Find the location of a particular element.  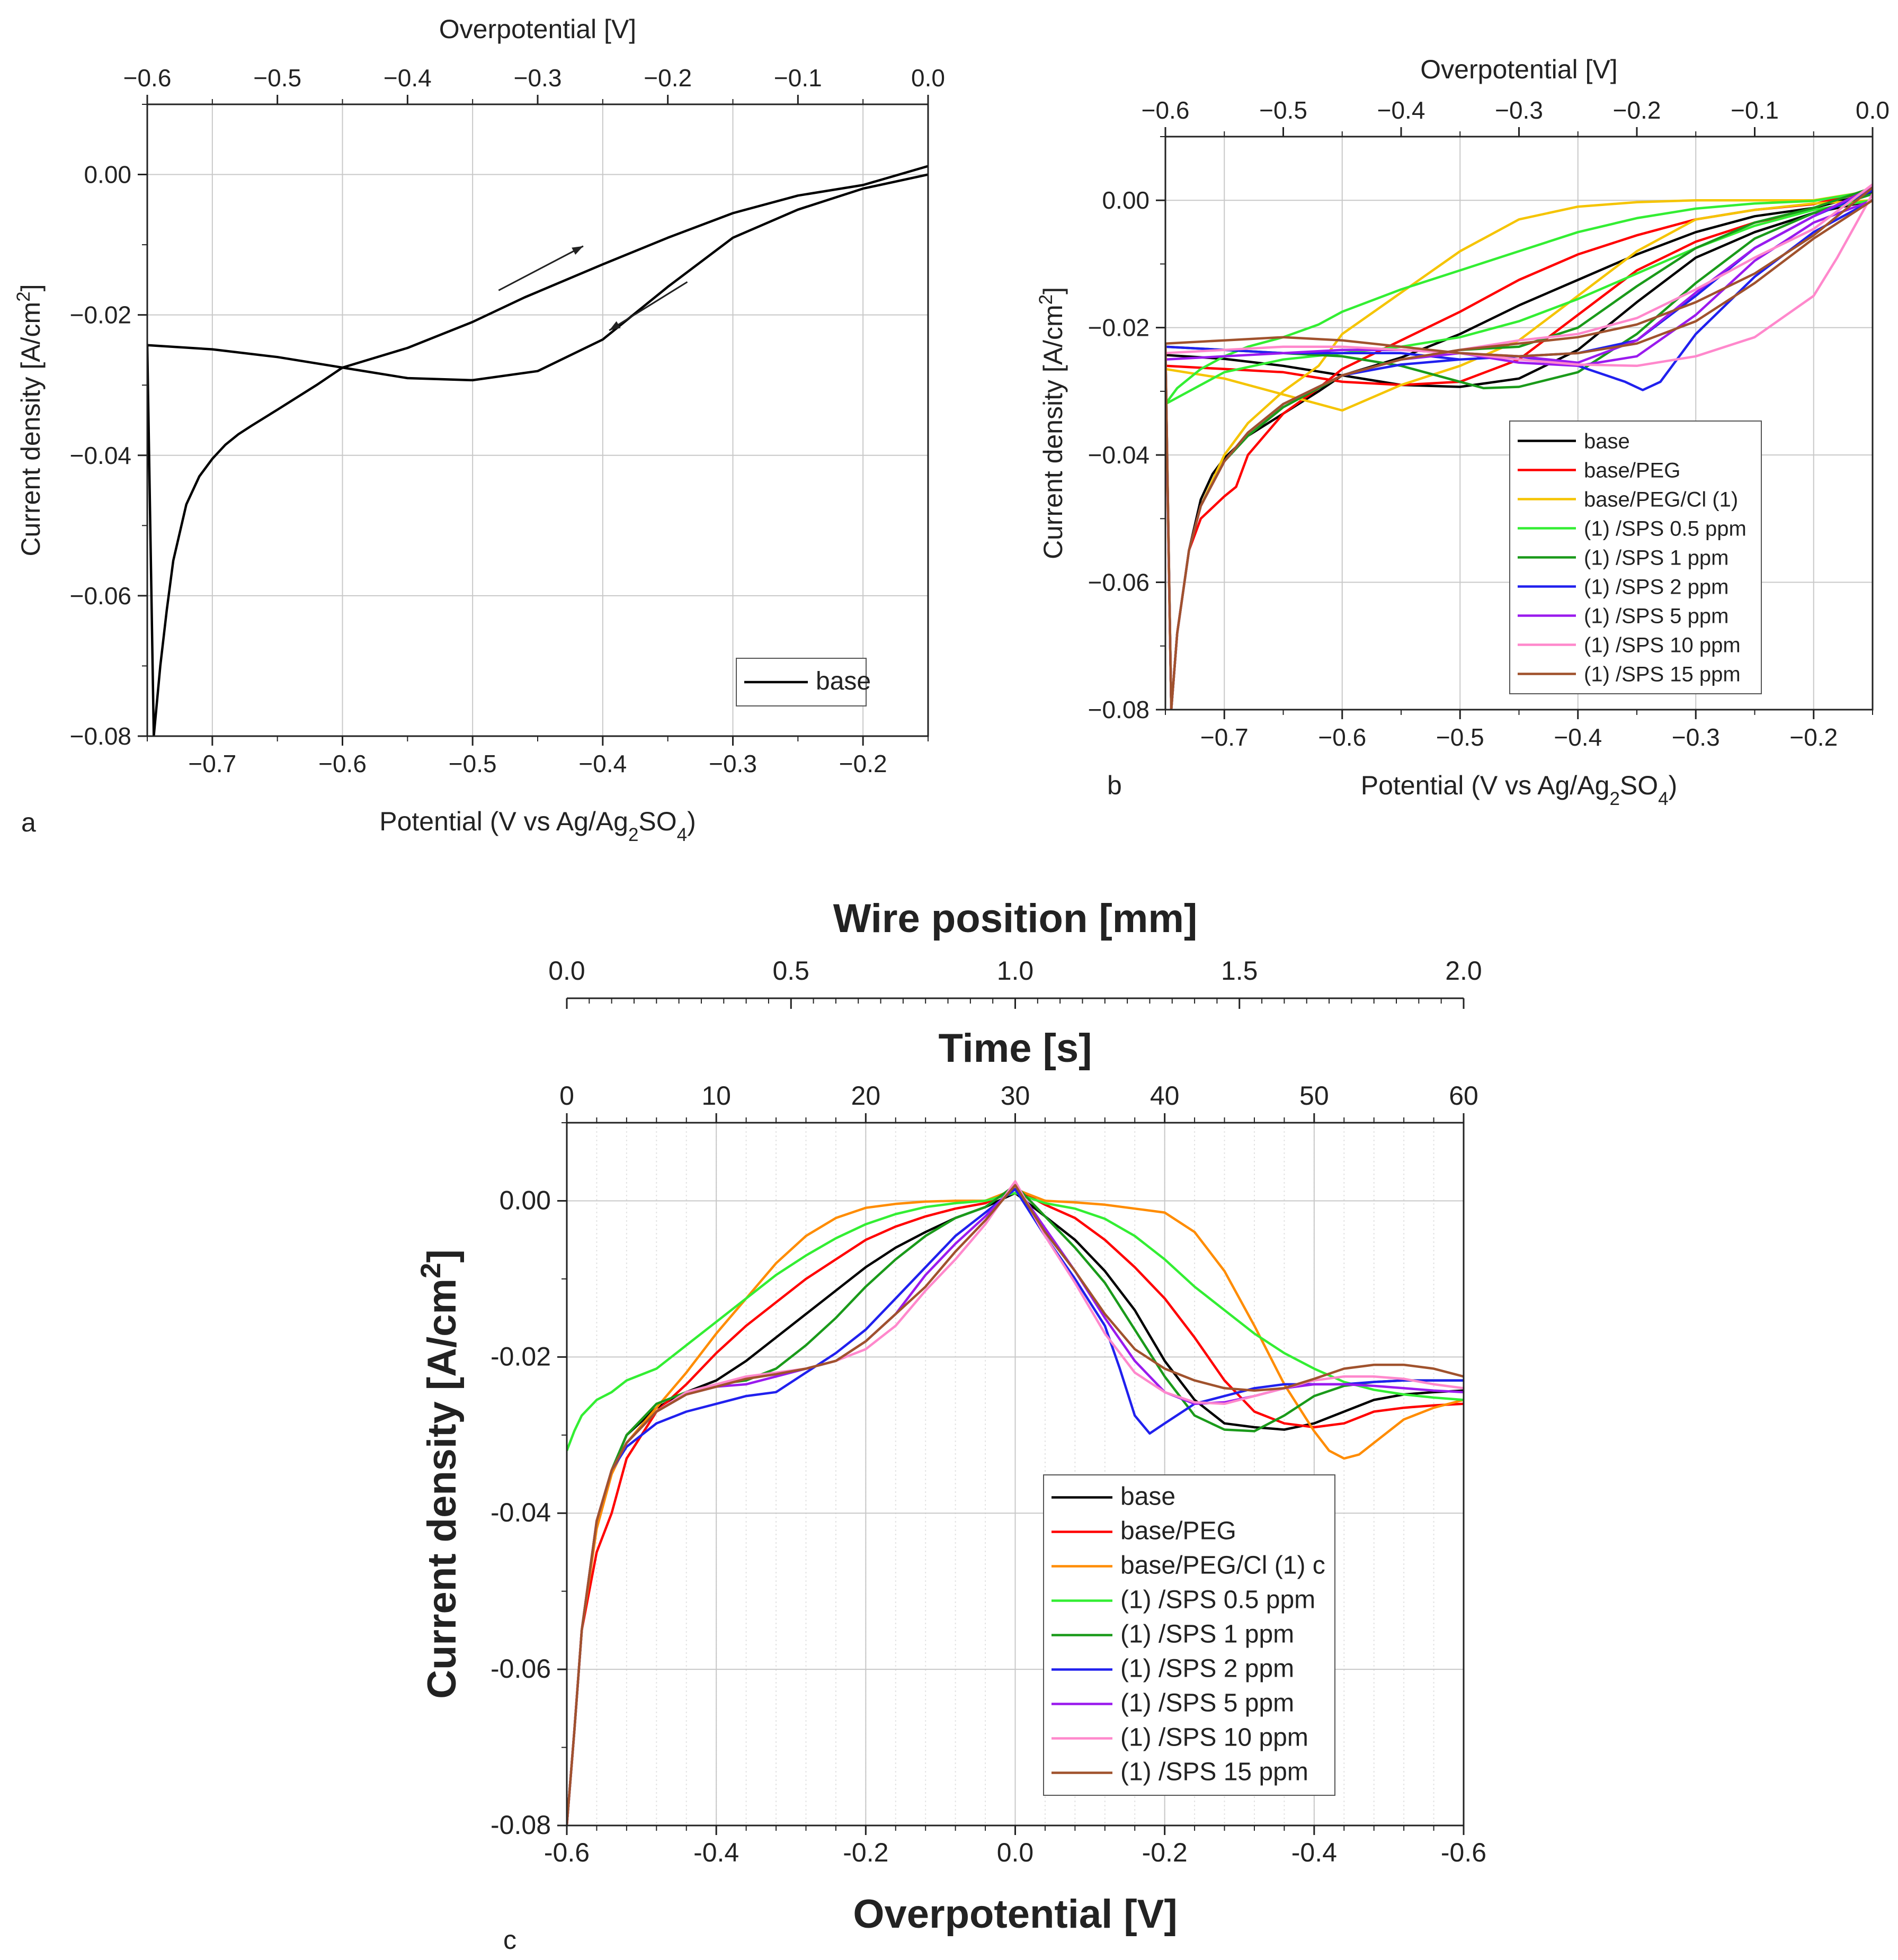

top-x-tick-label: 0 is located at coordinates (566, 1096).